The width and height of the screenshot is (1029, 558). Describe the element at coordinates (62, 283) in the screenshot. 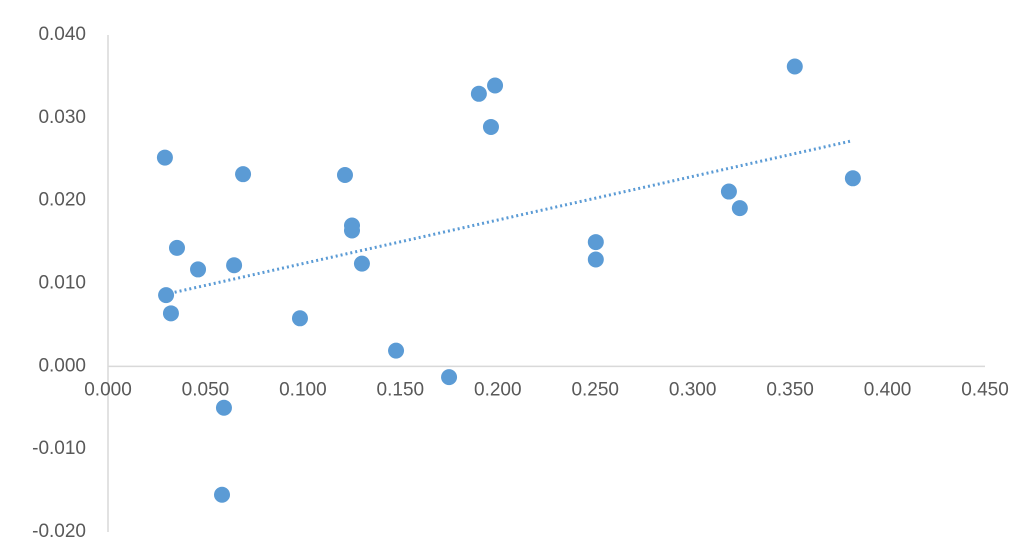

I see `y-tick-label: 0.010` at that location.